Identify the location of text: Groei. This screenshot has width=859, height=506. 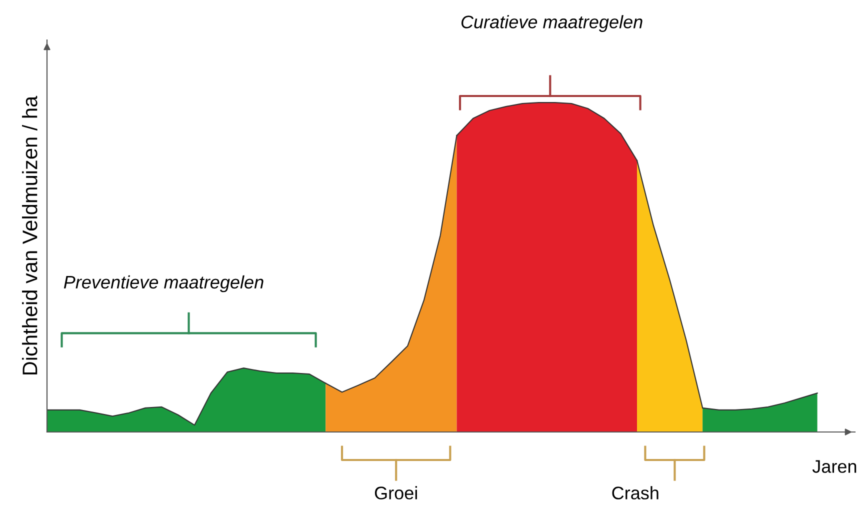
(395, 493).